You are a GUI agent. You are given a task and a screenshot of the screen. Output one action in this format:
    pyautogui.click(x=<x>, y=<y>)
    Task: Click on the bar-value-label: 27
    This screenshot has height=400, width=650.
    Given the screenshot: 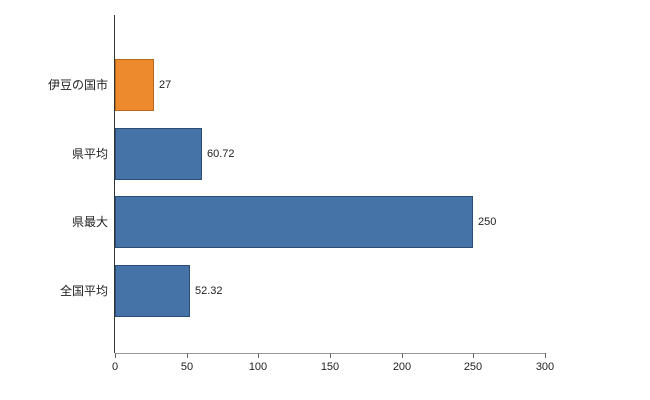 What is the action you would take?
    pyautogui.click(x=165, y=85)
    